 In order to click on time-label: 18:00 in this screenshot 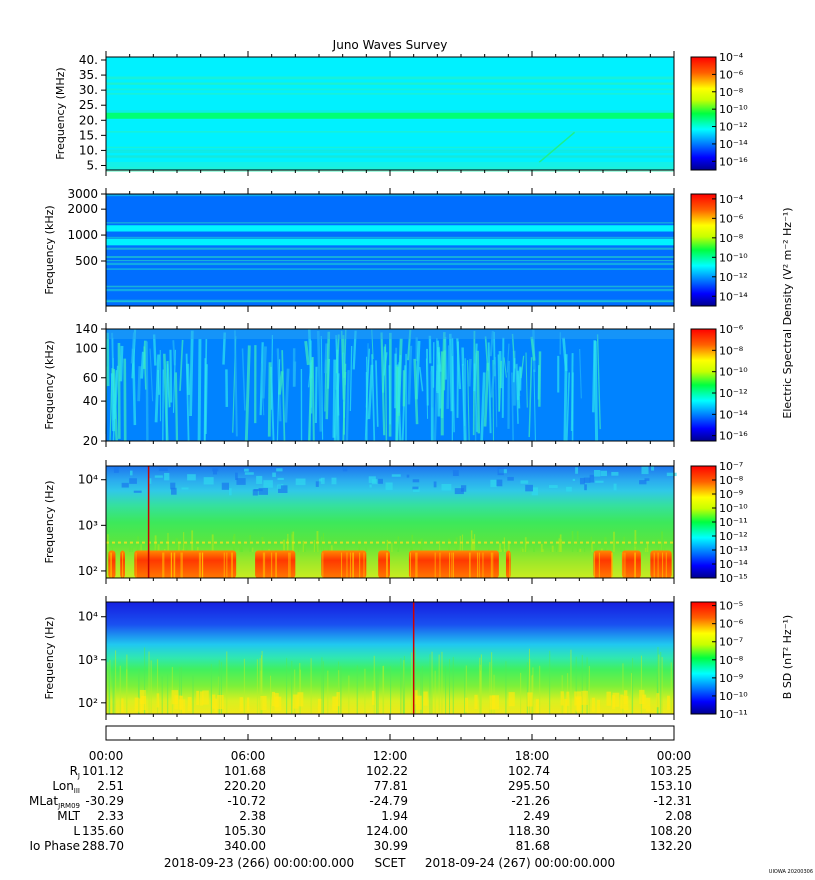, I will do `click(532, 756)`.